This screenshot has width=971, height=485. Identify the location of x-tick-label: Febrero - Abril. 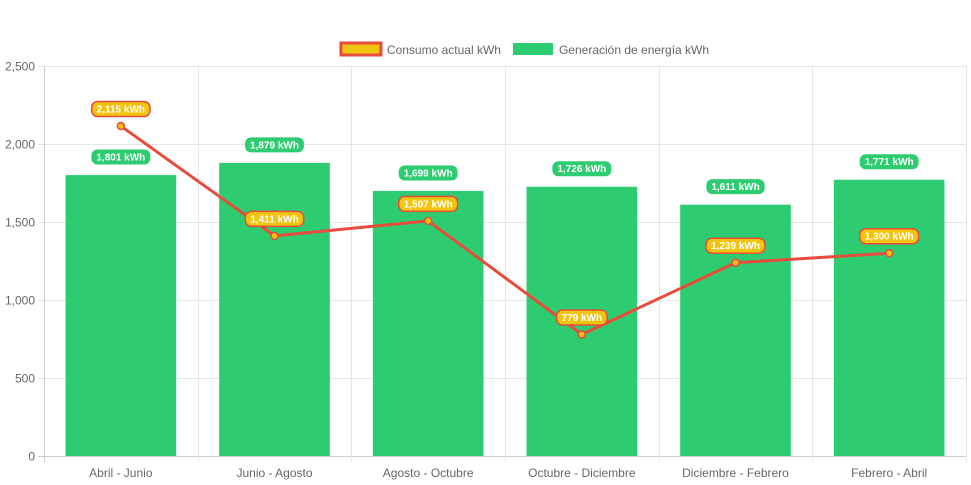
(889, 473).